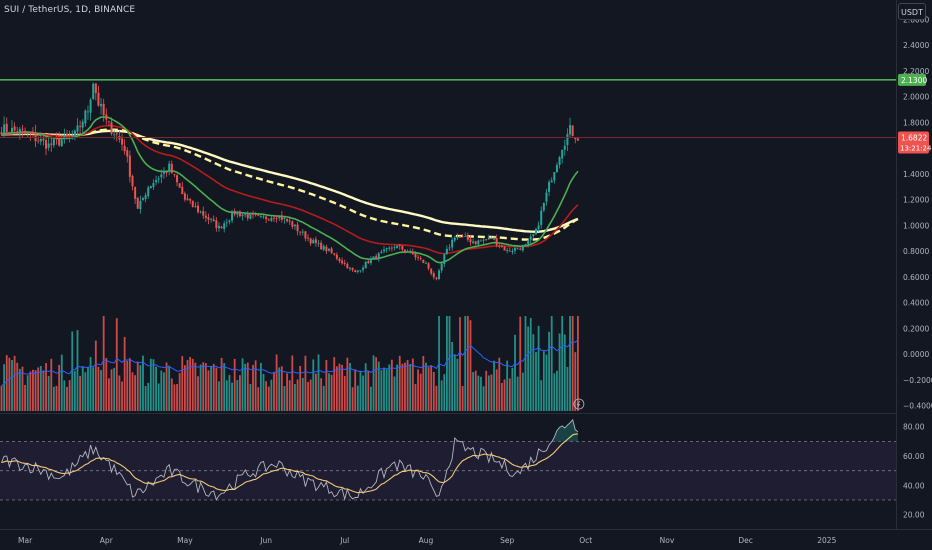  Describe the element at coordinates (667, 540) in the screenshot. I see `time-axis-tick: Nov` at that location.